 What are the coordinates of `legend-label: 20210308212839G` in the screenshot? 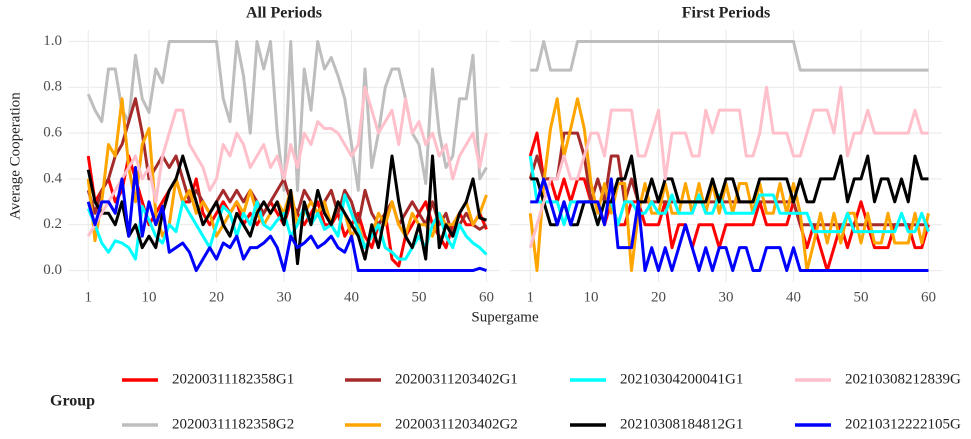 It's located at (903, 379).